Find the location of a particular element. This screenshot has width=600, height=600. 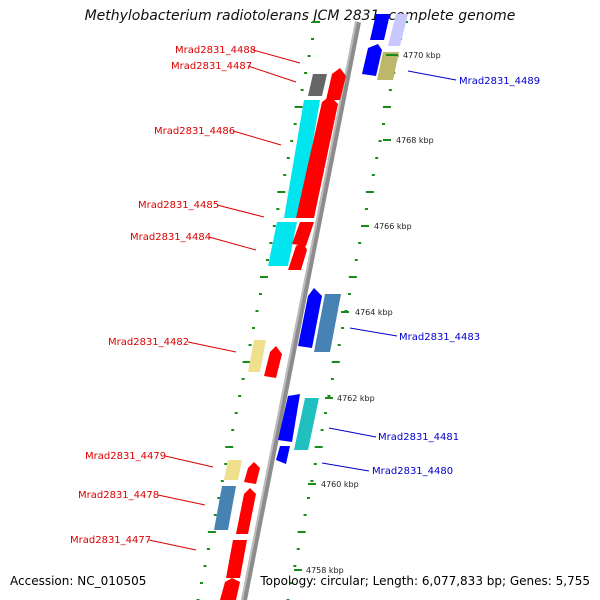

gene-feature-blue-4481a is located at coordinates (289, 418).